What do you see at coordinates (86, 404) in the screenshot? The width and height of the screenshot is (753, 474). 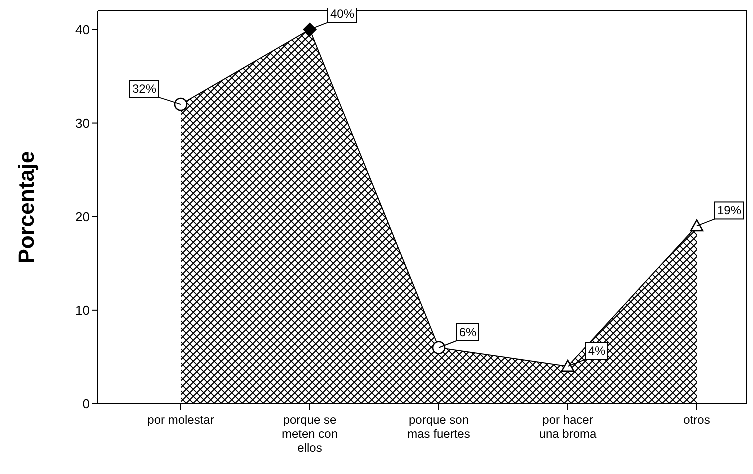 I see `y-tick-label: 0` at bounding box center [86, 404].